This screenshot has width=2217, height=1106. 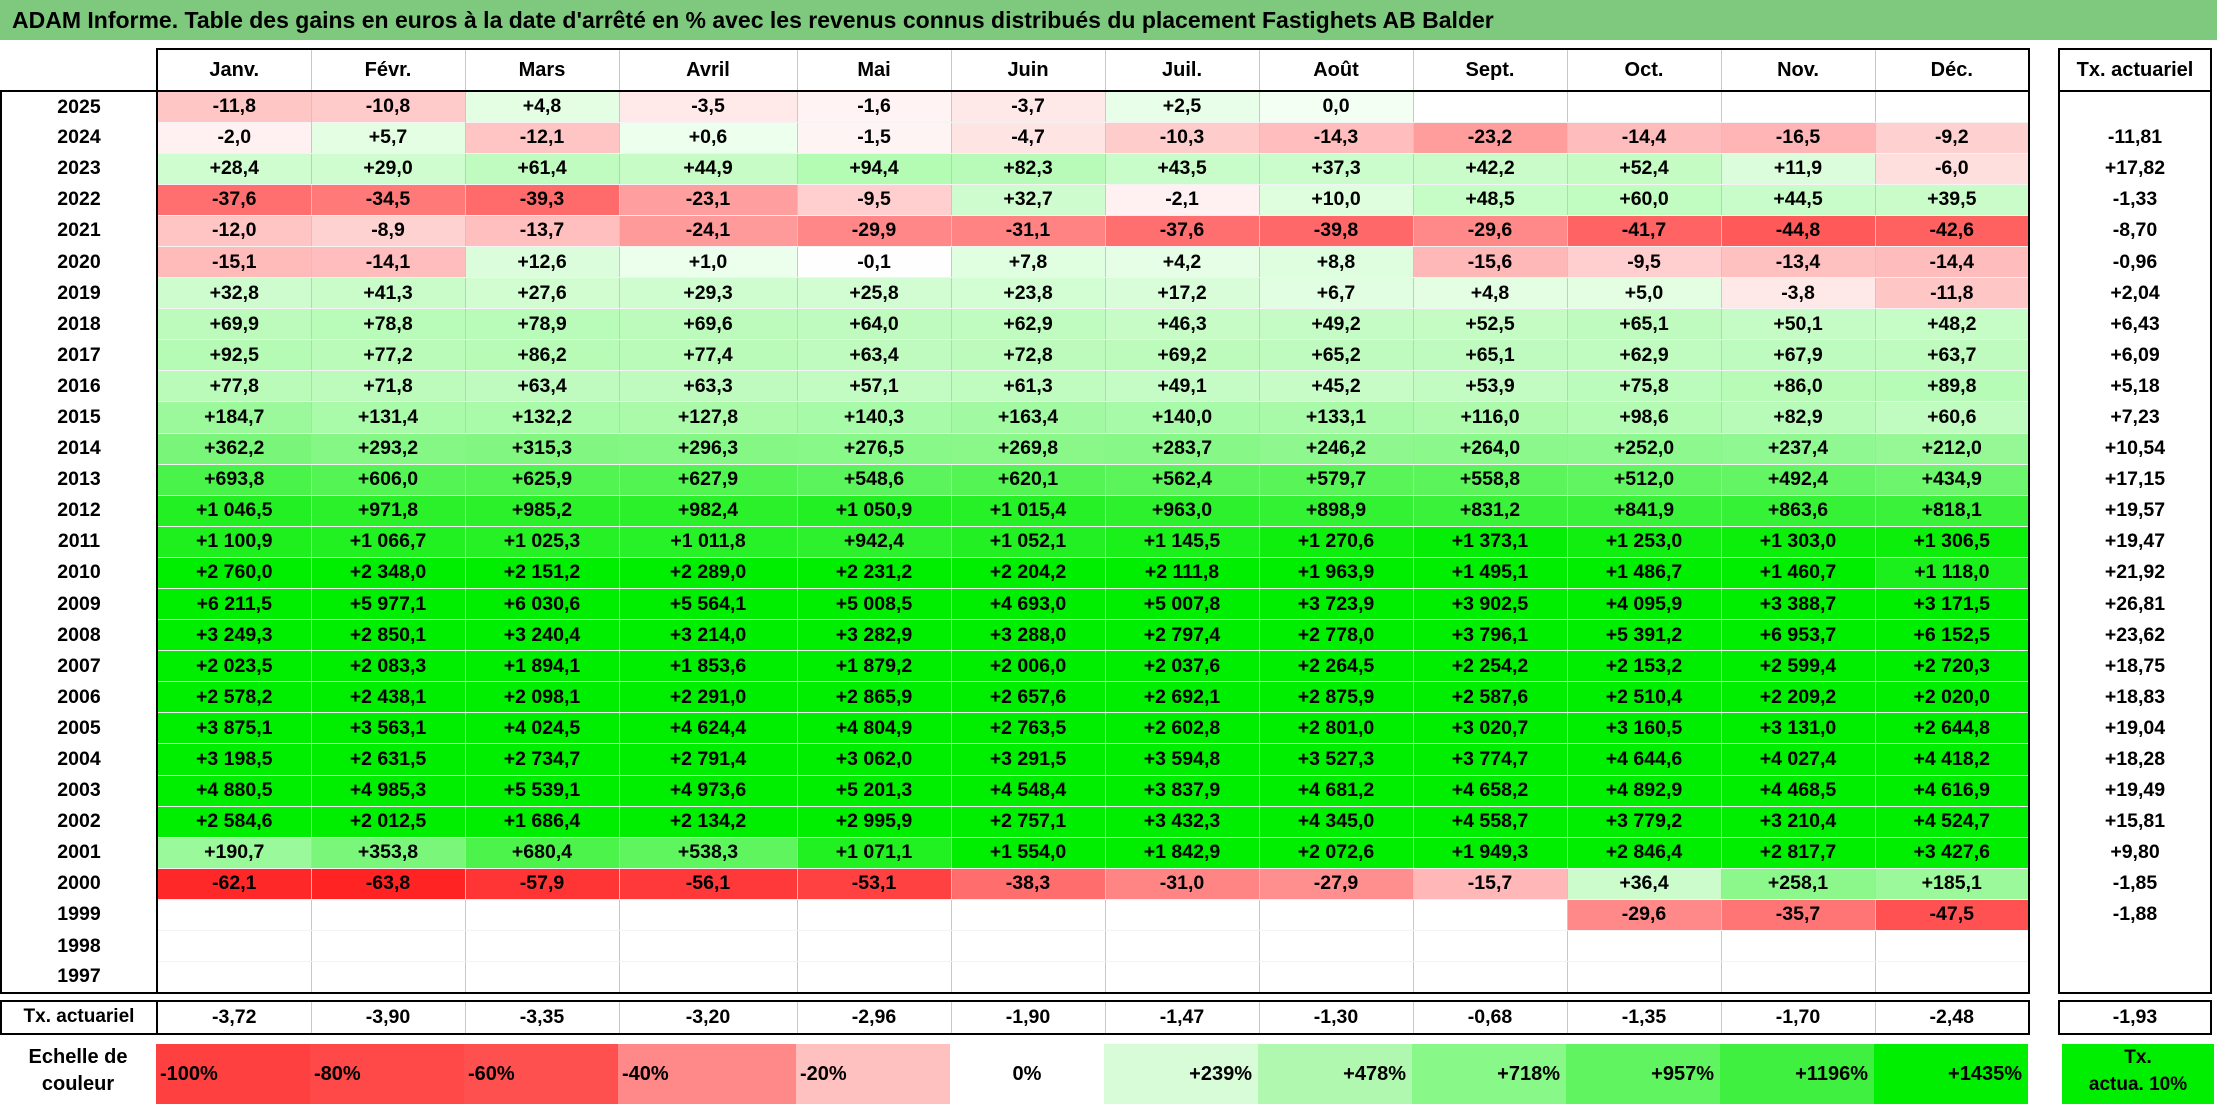 What do you see at coordinates (1798, 915) in the screenshot?
I see `month-value: -35,7` at bounding box center [1798, 915].